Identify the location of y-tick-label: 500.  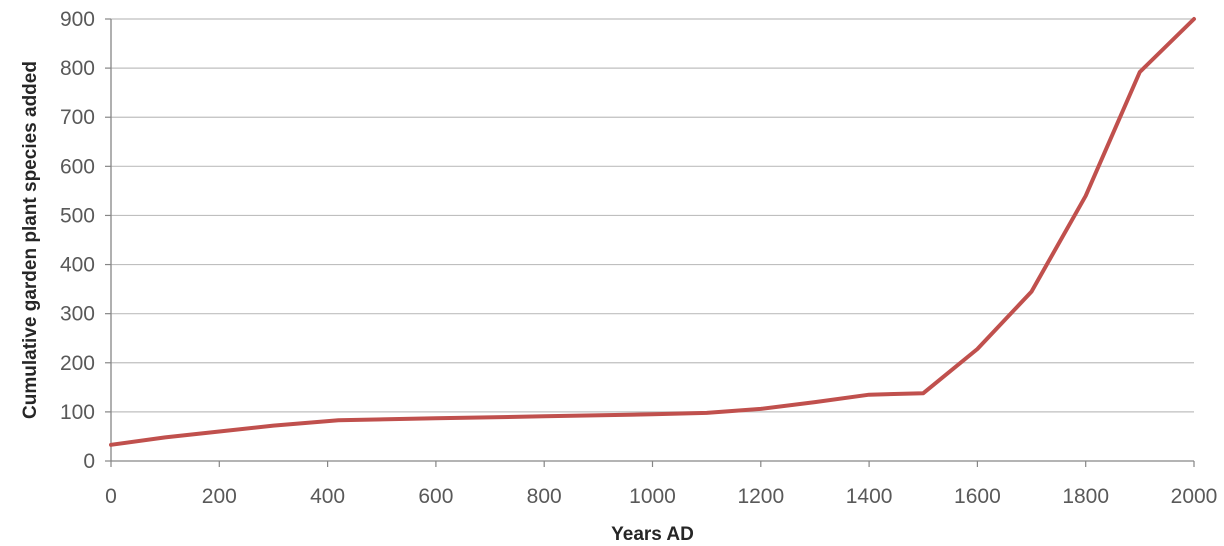
(77, 215).